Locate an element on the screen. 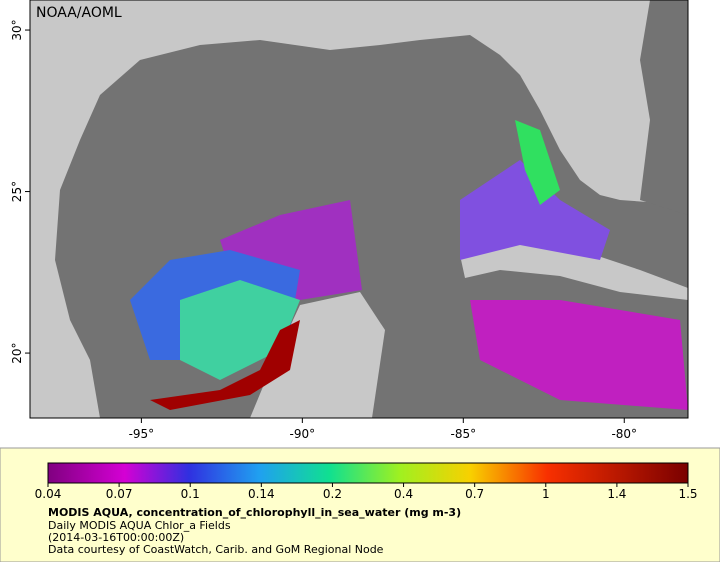  y-tick-label: 30° is located at coordinates (17, 29).